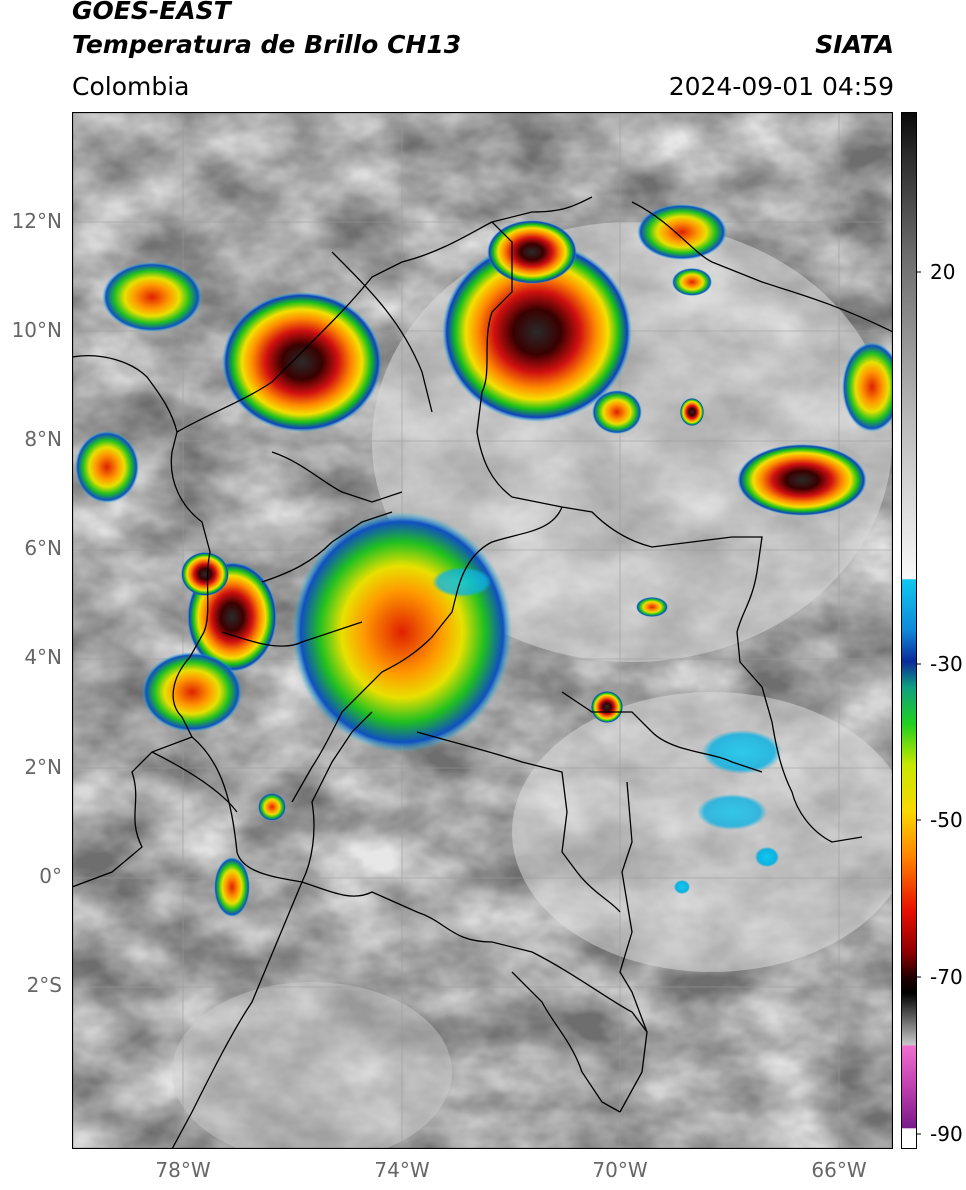 This screenshot has height=1190, width=966. Describe the element at coordinates (43, 767) in the screenshot. I see `lat-label: 2°N` at that location.